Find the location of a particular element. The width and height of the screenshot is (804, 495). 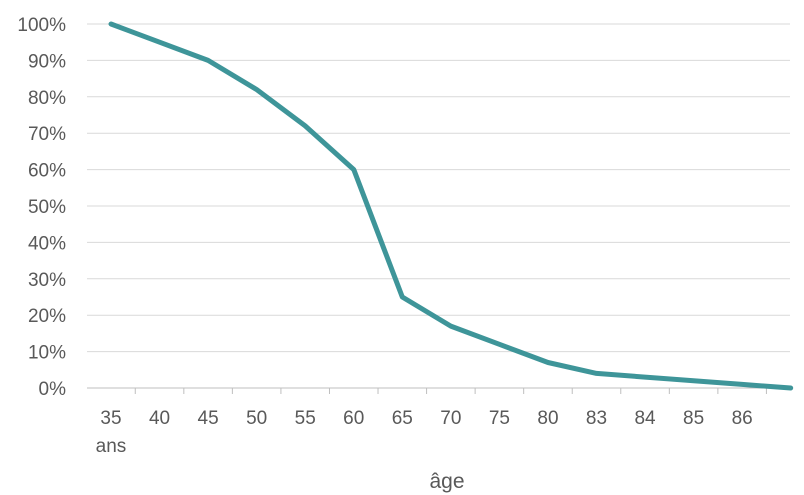

x-tick-label: 84 is located at coordinates (645, 418).